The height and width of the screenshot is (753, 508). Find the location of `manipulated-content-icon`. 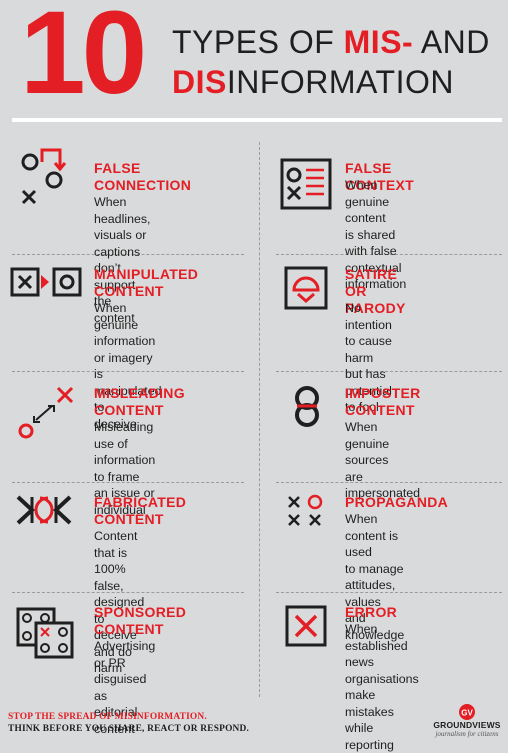

manipulated-content-icon is located at coordinates (47, 282).